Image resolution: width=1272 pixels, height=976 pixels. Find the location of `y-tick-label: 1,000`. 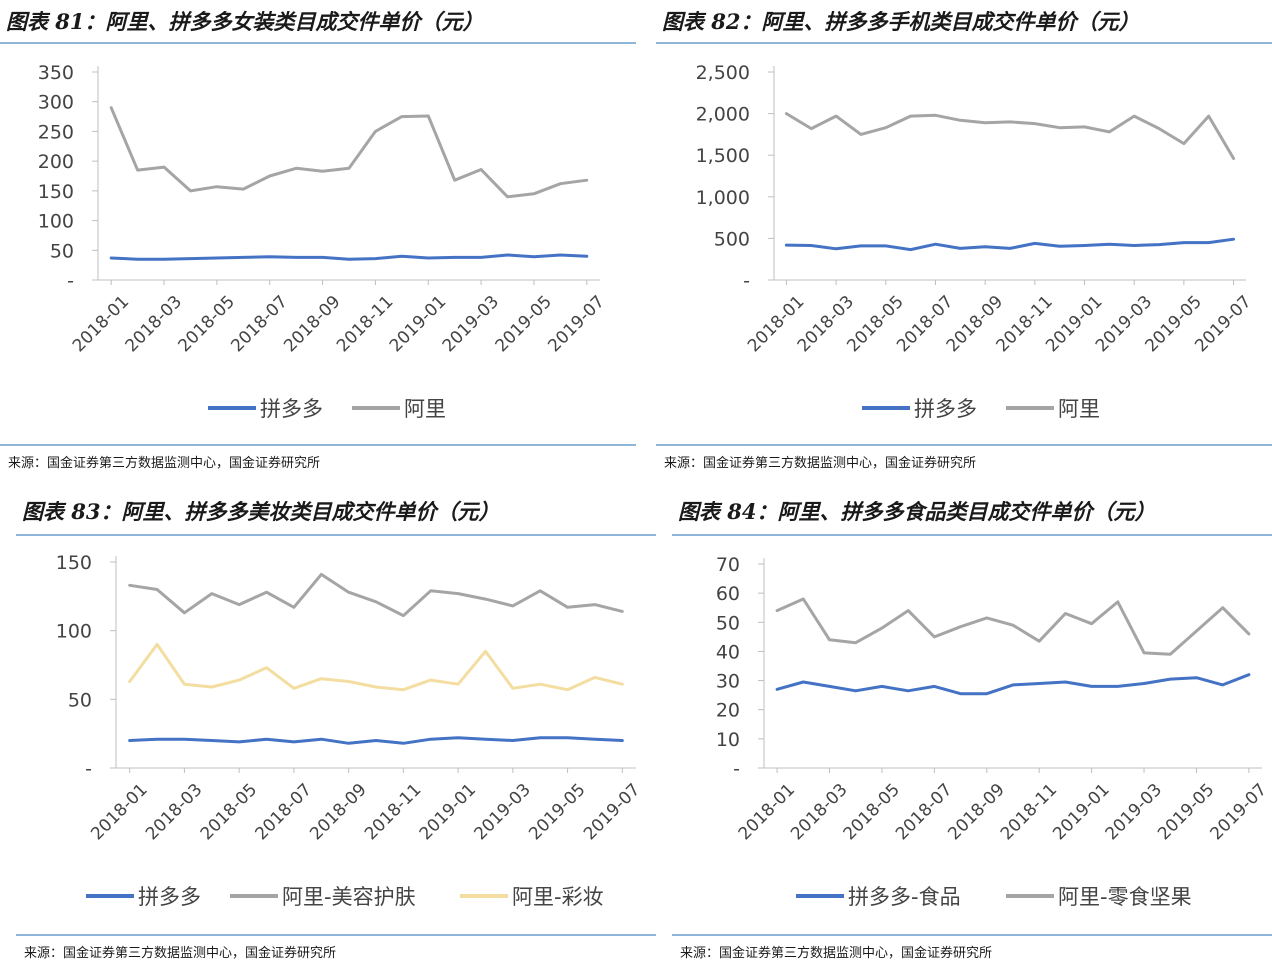

y-tick-label: 1,000 is located at coordinates (723, 198).